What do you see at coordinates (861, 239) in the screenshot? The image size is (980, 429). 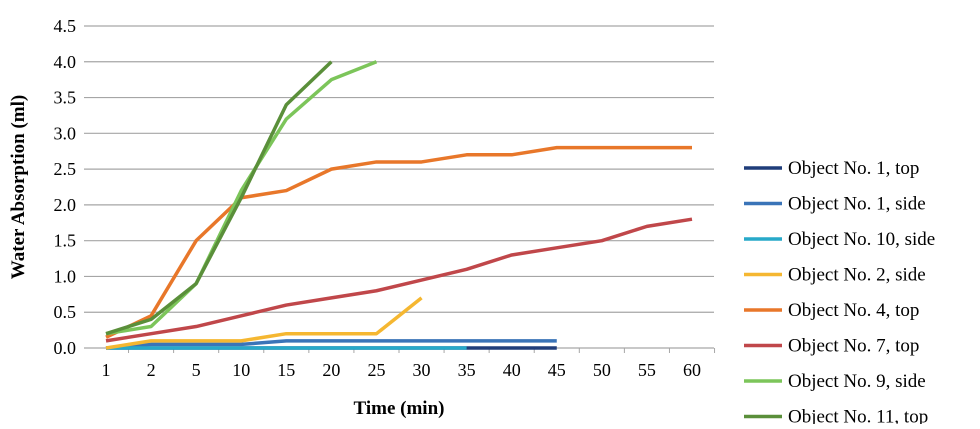 I see `legend-label: Object No. 10, side` at bounding box center [861, 239].